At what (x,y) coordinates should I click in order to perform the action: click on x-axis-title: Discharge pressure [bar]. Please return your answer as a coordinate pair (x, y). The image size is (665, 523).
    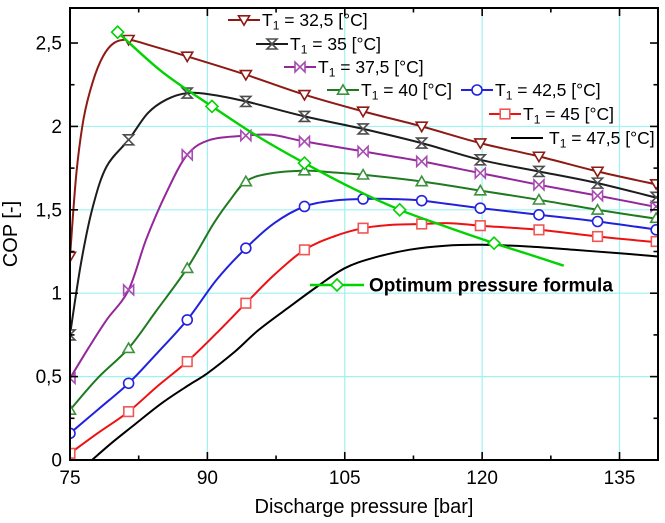
    Looking at the image, I should click on (364, 507).